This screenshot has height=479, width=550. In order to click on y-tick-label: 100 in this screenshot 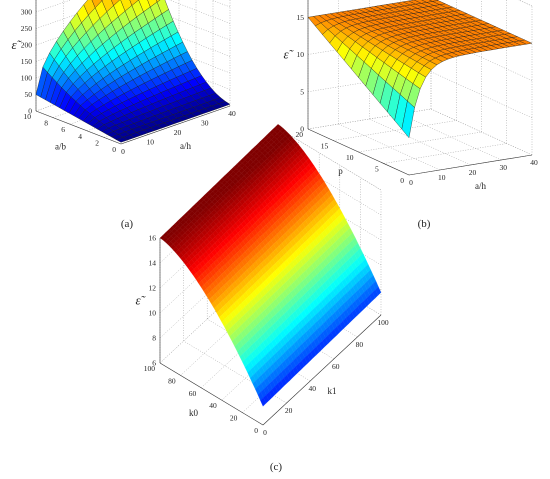, I will do `click(150, 368)`.